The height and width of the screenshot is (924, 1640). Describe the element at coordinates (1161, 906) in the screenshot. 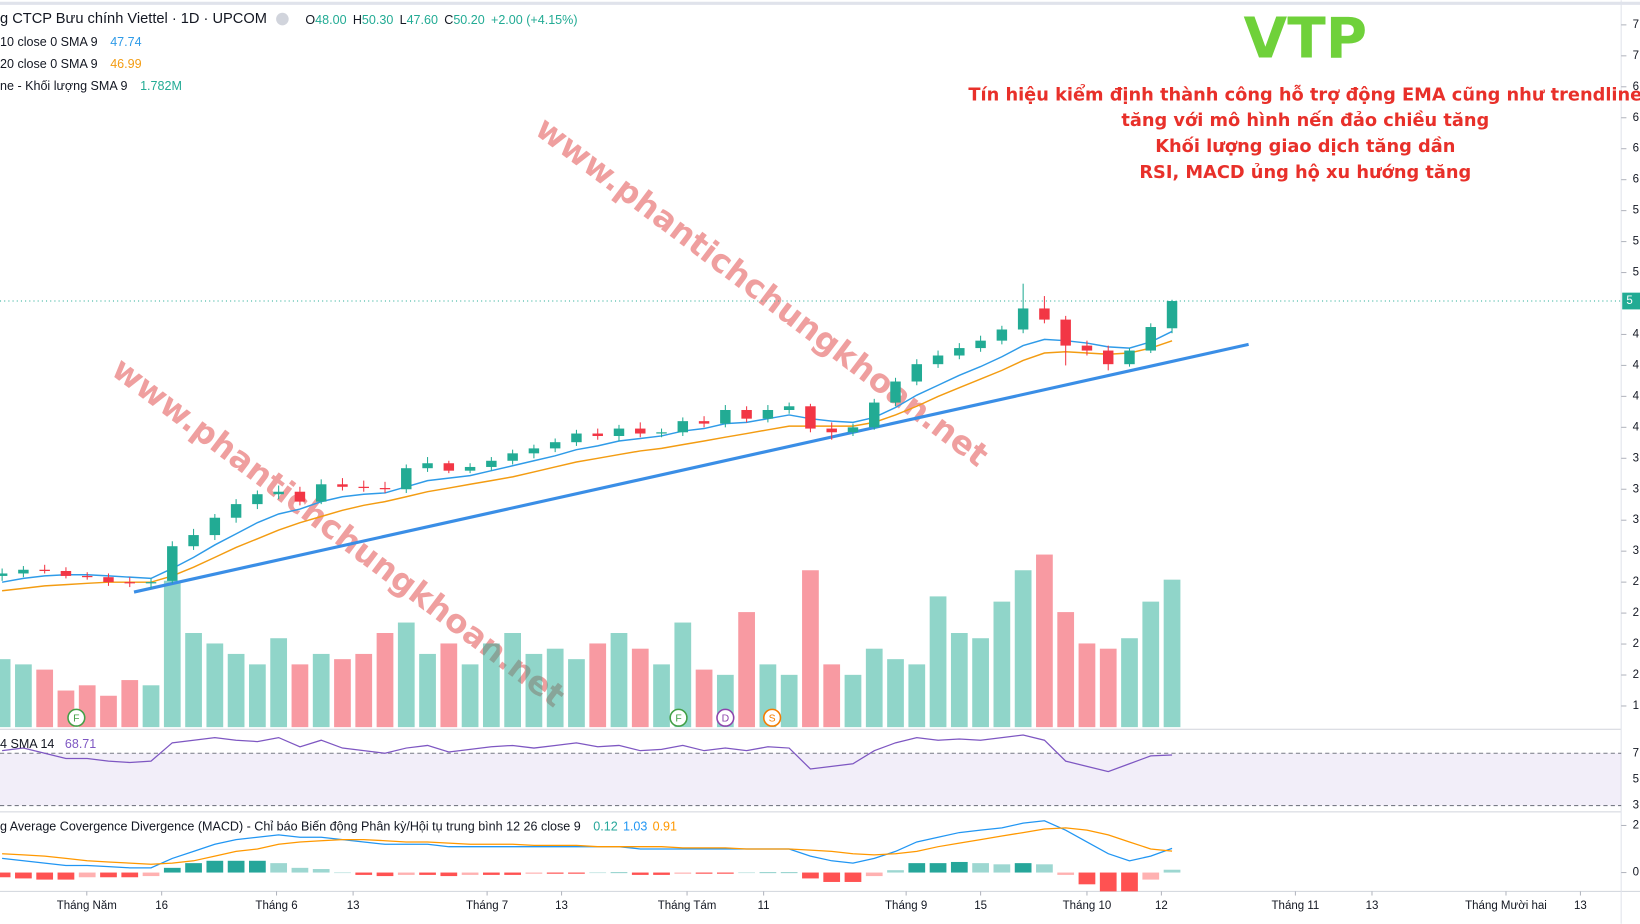

I see `x-tick-label: 12` at that location.